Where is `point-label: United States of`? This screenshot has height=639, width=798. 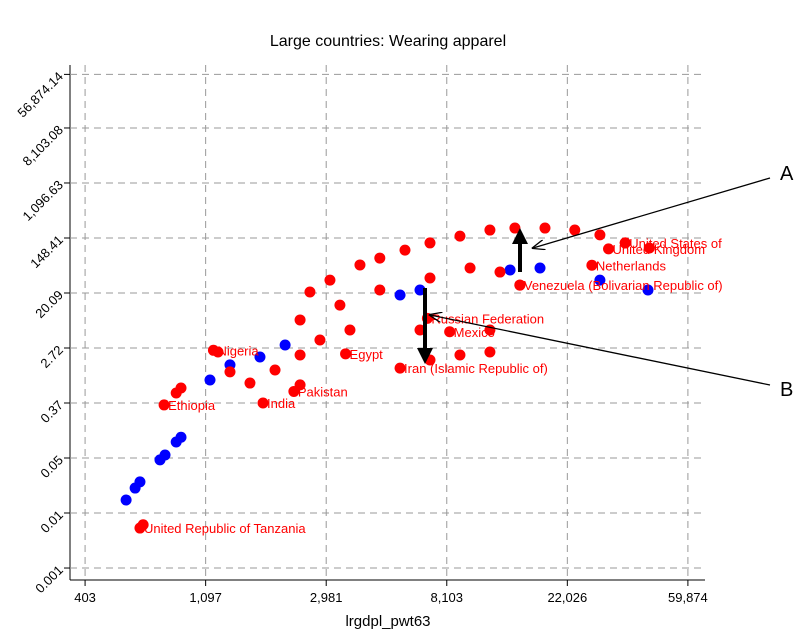 point-label: United States of is located at coordinates (675, 243).